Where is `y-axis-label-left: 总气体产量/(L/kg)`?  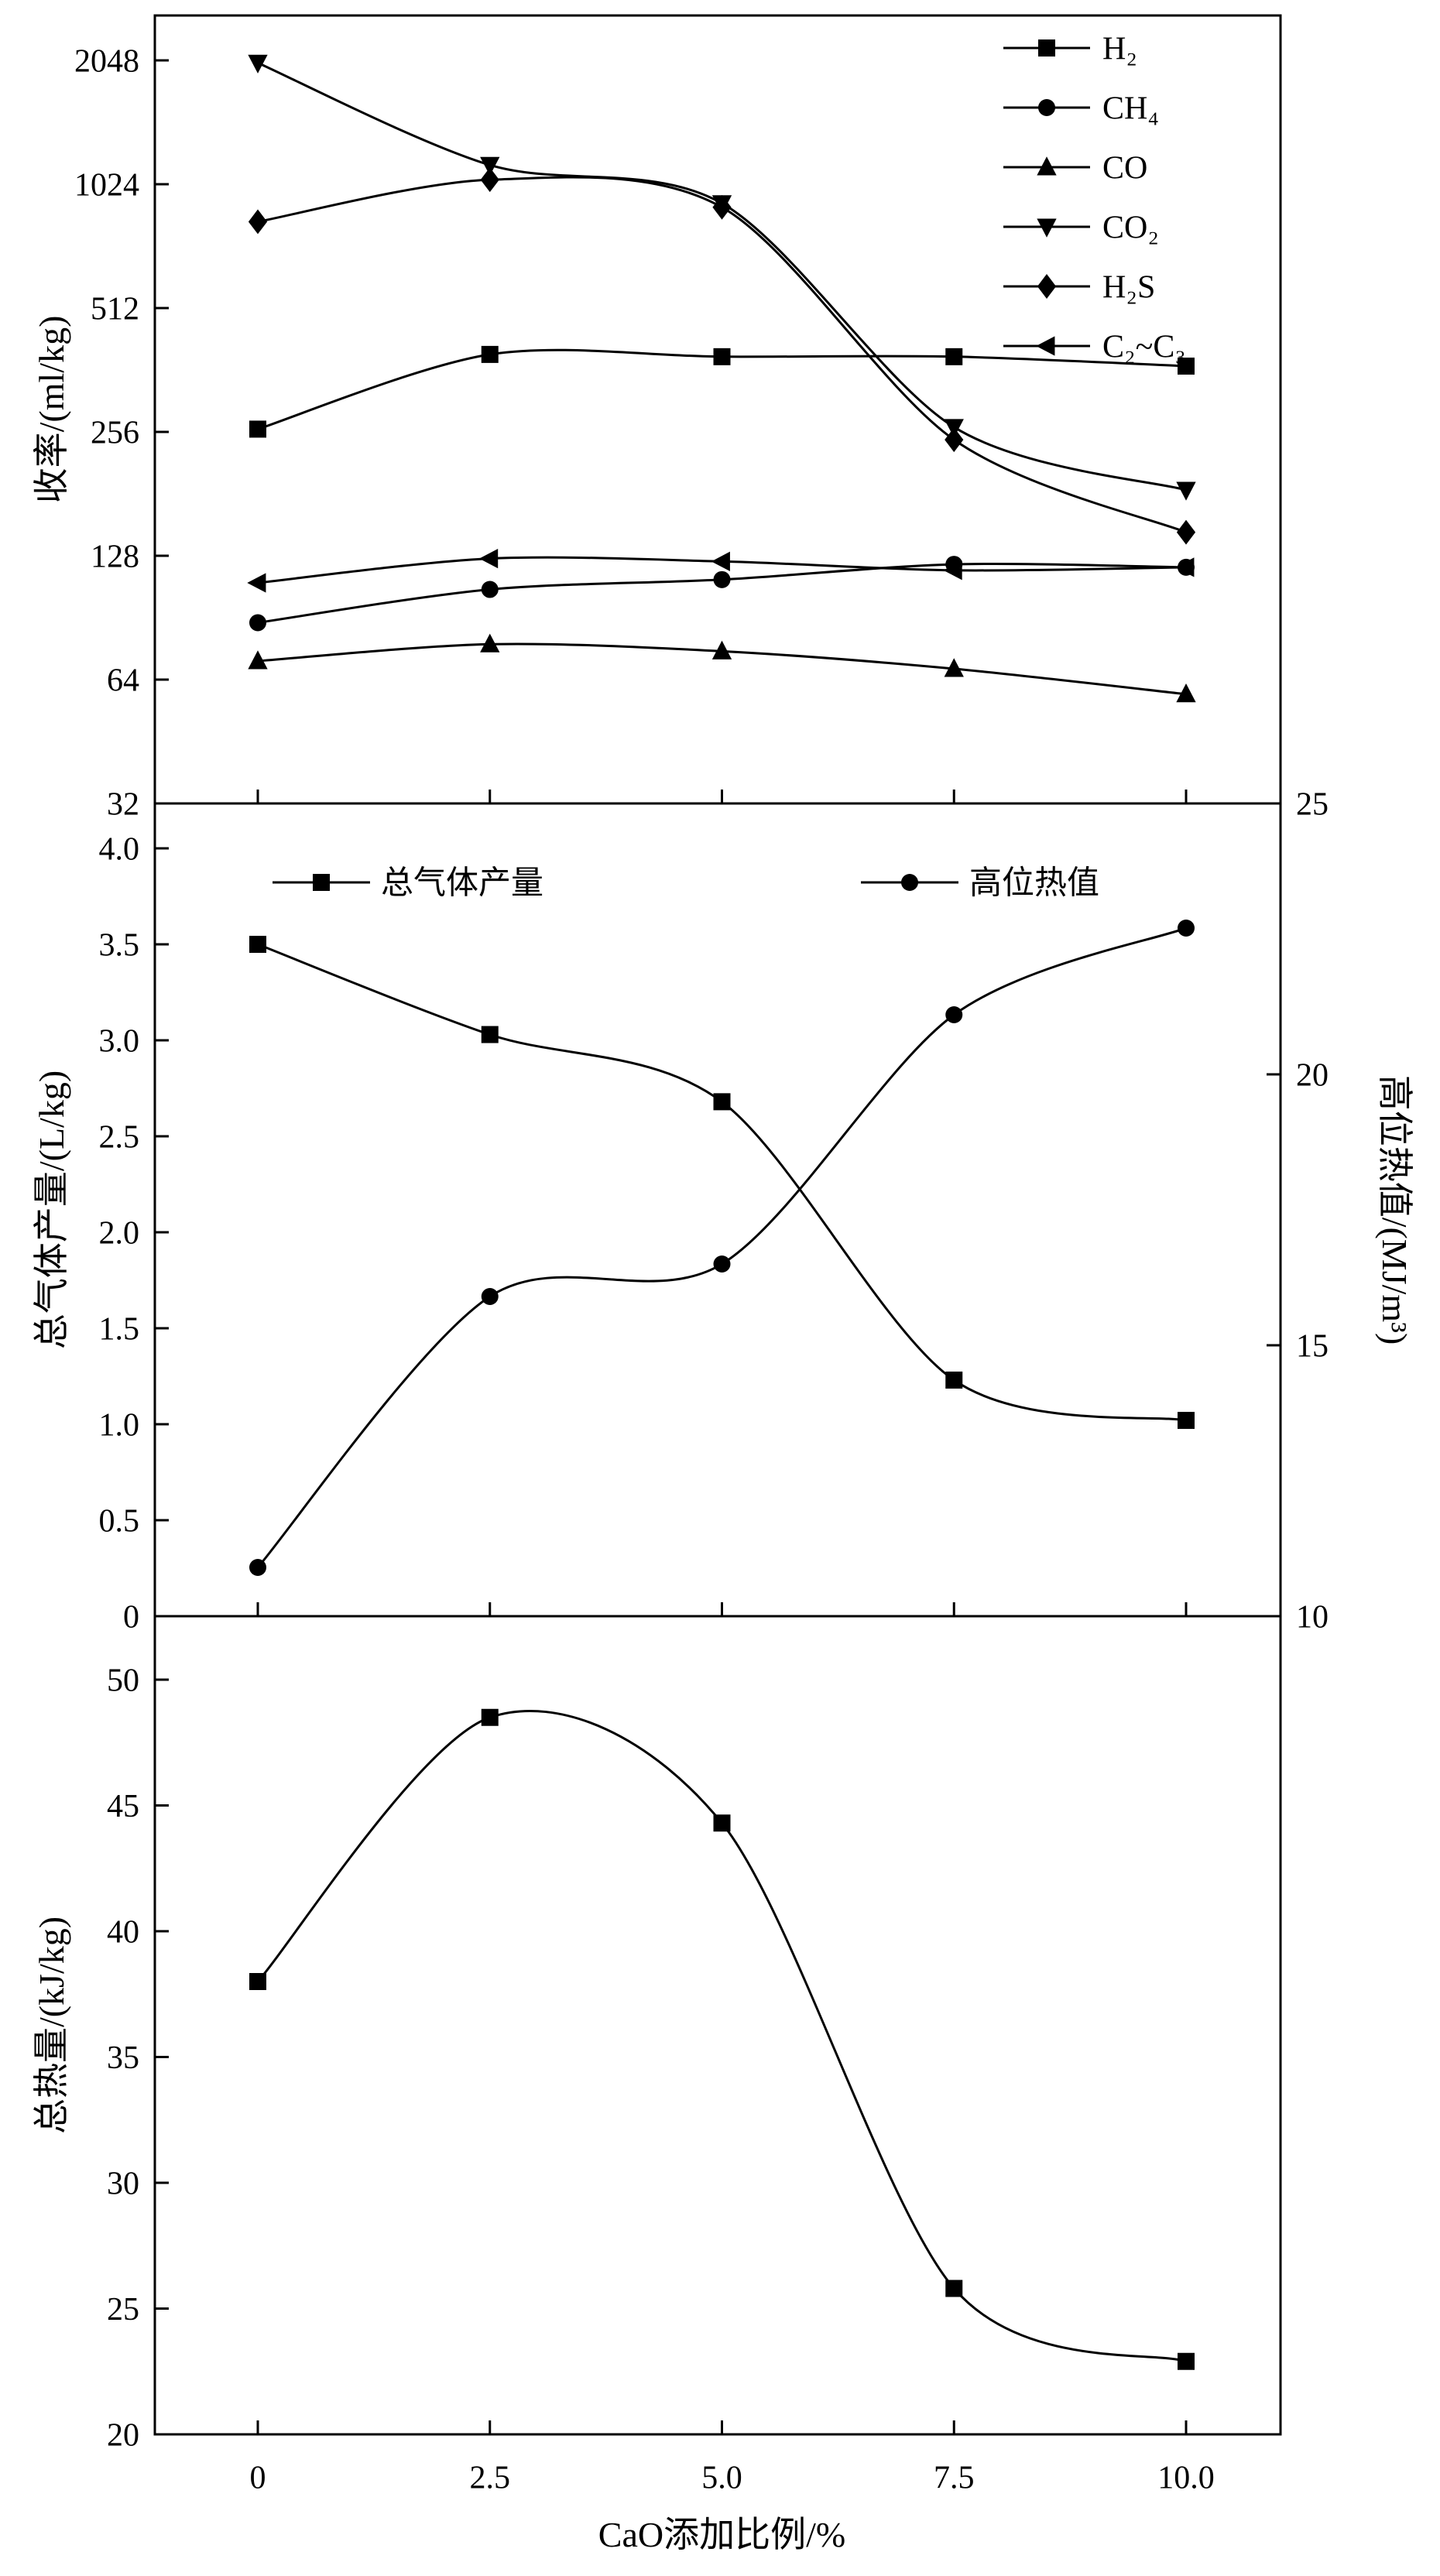
y-axis-label-left: 总气体产量/(L/kg) is located at coordinates (52, 1209).